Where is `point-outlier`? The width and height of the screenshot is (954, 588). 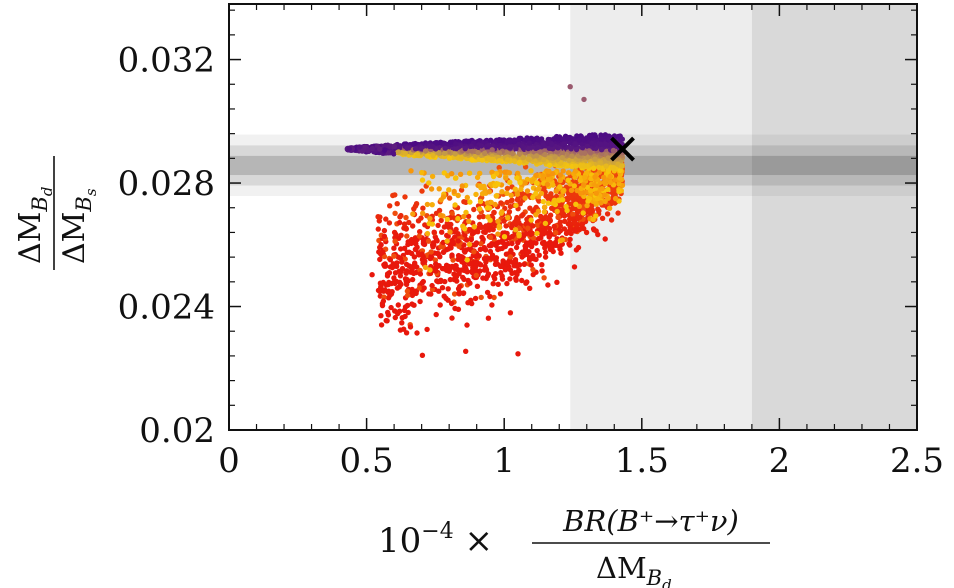 point-outlier is located at coordinates (518, 354).